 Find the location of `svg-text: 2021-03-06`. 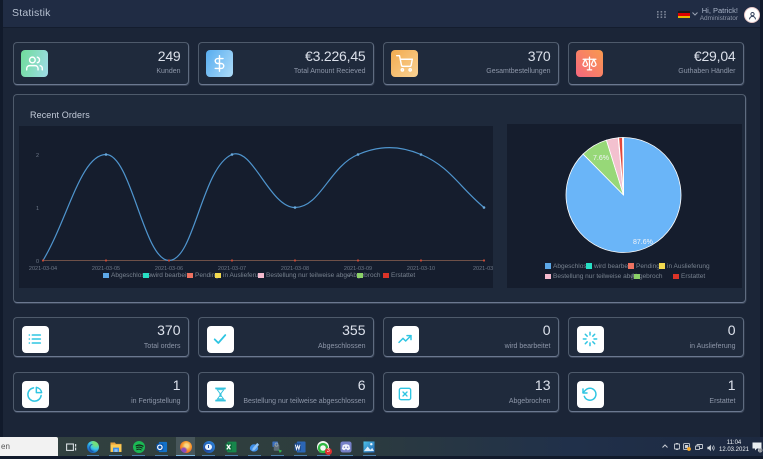

svg-text: 2021-03-06 is located at coordinates (169, 269).